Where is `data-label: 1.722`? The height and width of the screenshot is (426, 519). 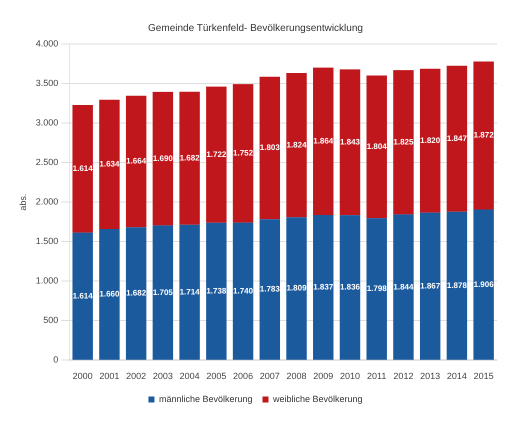 data-label: 1.722 is located at coordinates (216, 154).